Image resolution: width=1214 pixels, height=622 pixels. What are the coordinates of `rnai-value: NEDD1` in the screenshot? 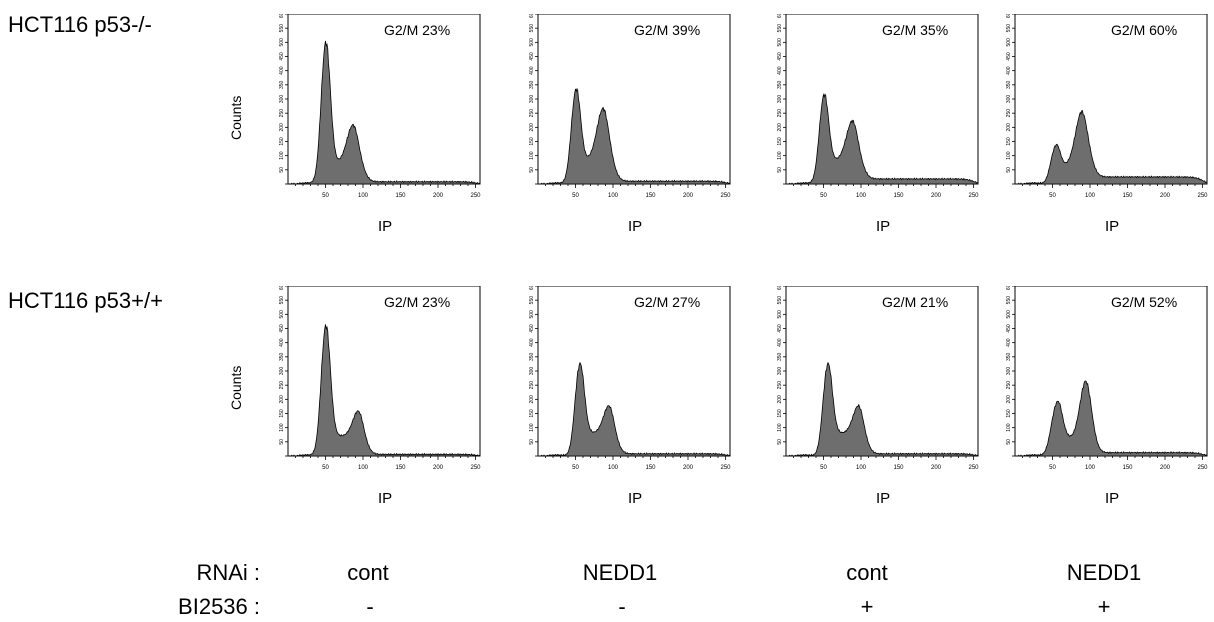 It's located at (620, 572).